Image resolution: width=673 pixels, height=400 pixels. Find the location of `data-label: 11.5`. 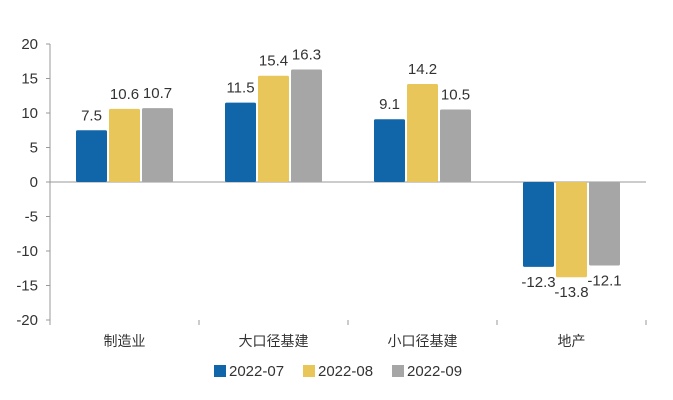

data-label: 11.5 is located at coordinates (240, 88).